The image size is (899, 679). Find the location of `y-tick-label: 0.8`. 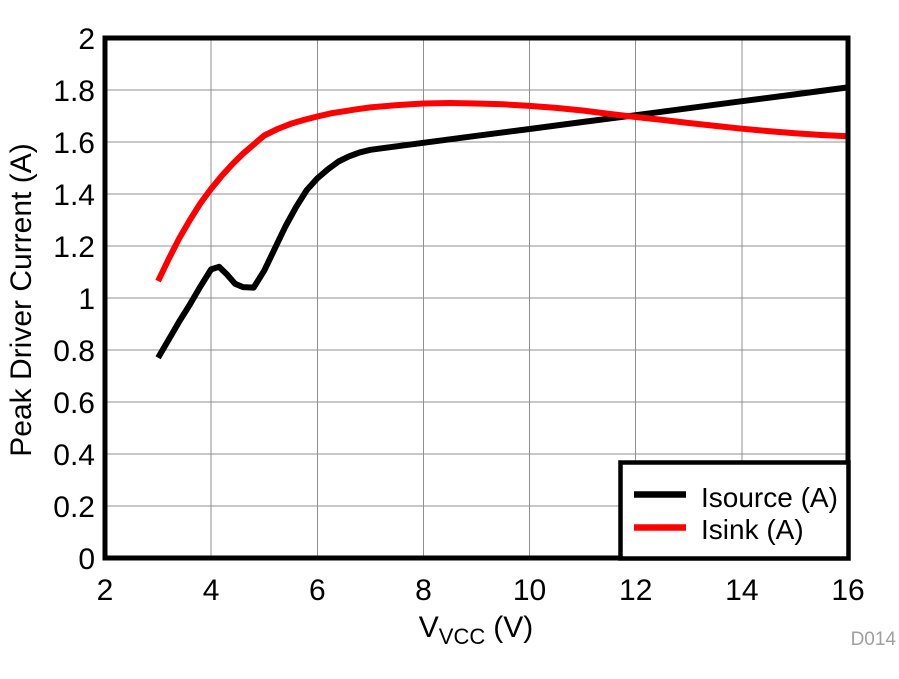

y-tick-label: 0.8 is located at coordinates (74, 351).